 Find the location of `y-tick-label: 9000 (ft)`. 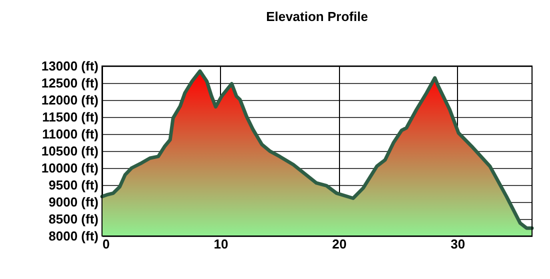

y-tick-label: 9000 (ft) is located at coordinates (73, 202).